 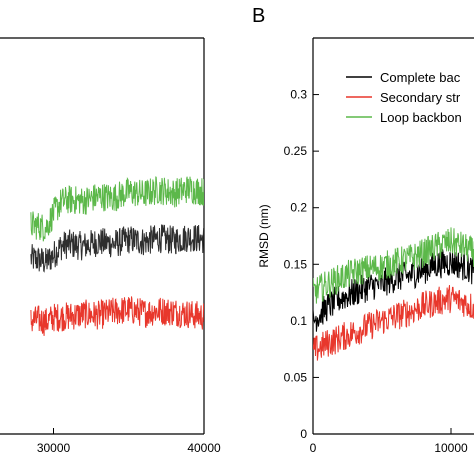 What do you see at coordinates (421, 117) in the screenshot?
I see `legend-label-2: Loop backbon` at bounding box center [421, 117].